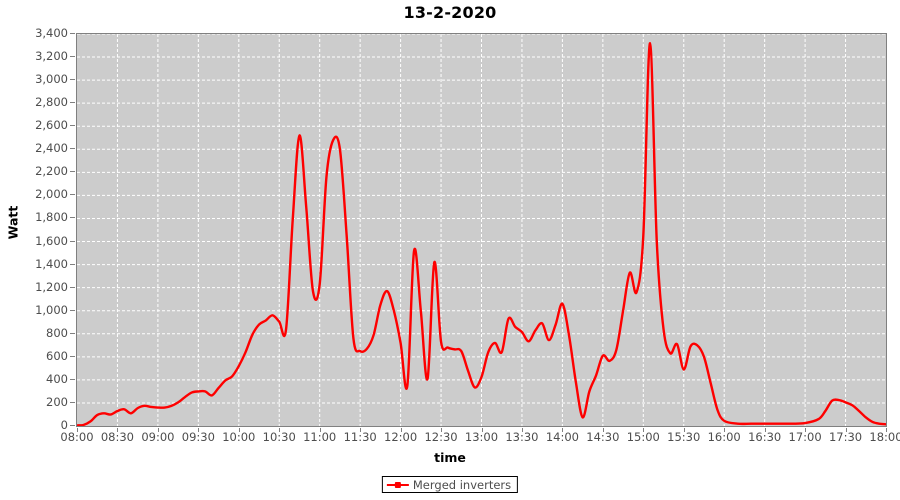  Describe the element at coordinates (57, 378) in the screenshot. I see `y-tick-label: 400` at that location.